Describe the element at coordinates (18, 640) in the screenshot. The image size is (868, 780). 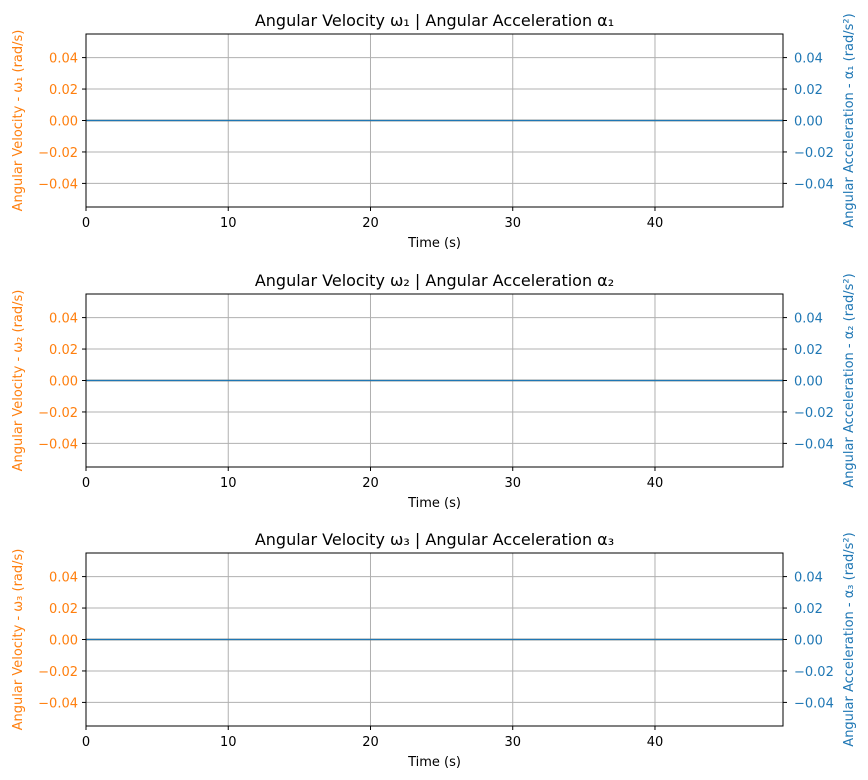
I see `y-left-axis-label: Angular Velocity - ω₃ (rad/s)` at that location.